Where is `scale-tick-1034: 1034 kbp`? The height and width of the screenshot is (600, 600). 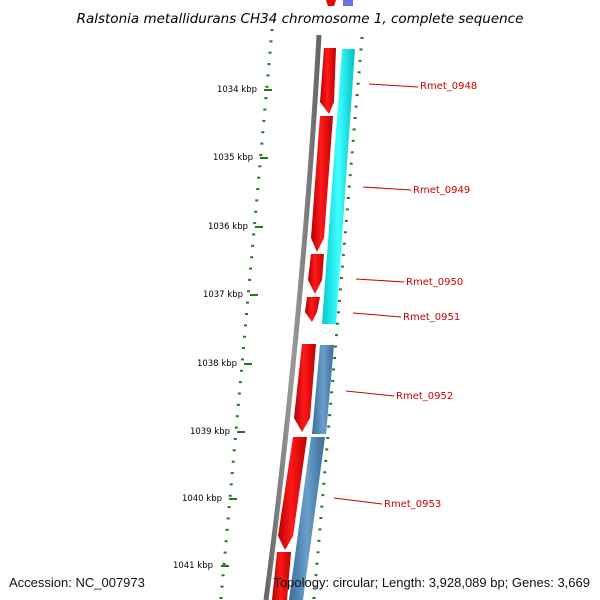 scale-tick-1034: 1034 kbp is located at coordinates (244, 90).